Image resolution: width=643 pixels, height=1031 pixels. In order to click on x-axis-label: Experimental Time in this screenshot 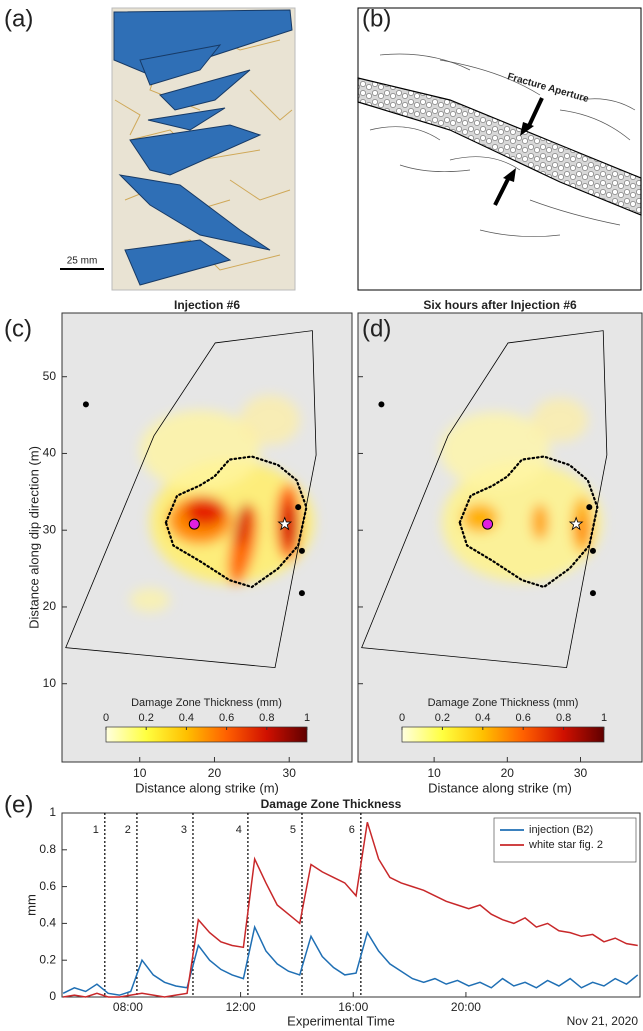, I will do `click(341, 1020)`.